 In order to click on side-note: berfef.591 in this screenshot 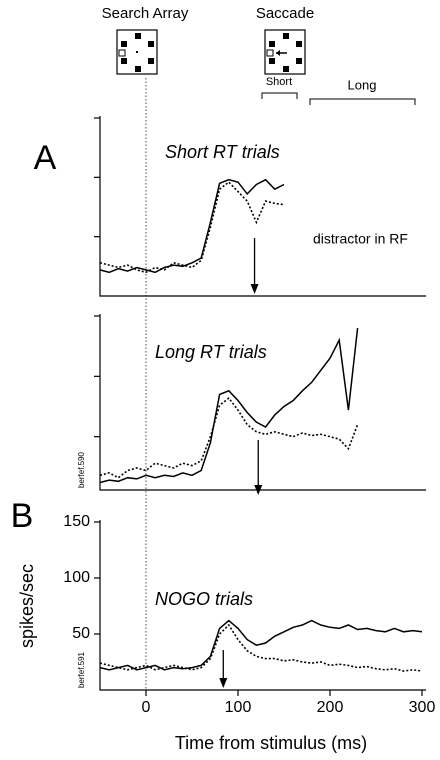, I will do `click(81, 669)`.